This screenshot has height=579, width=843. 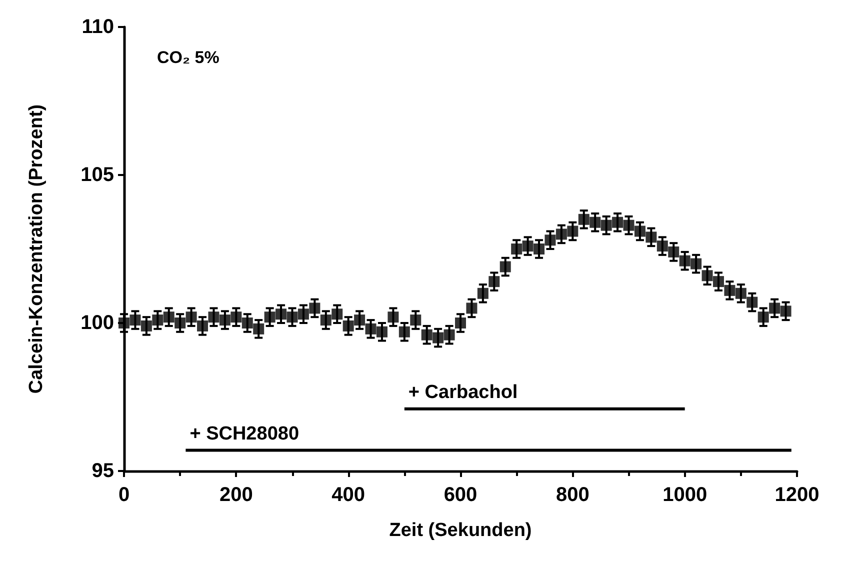 What do you see at coordinates (188, 57) in the screenshot?
I see `annotation: CO₂ 5%` at bounding box center [188, 57].